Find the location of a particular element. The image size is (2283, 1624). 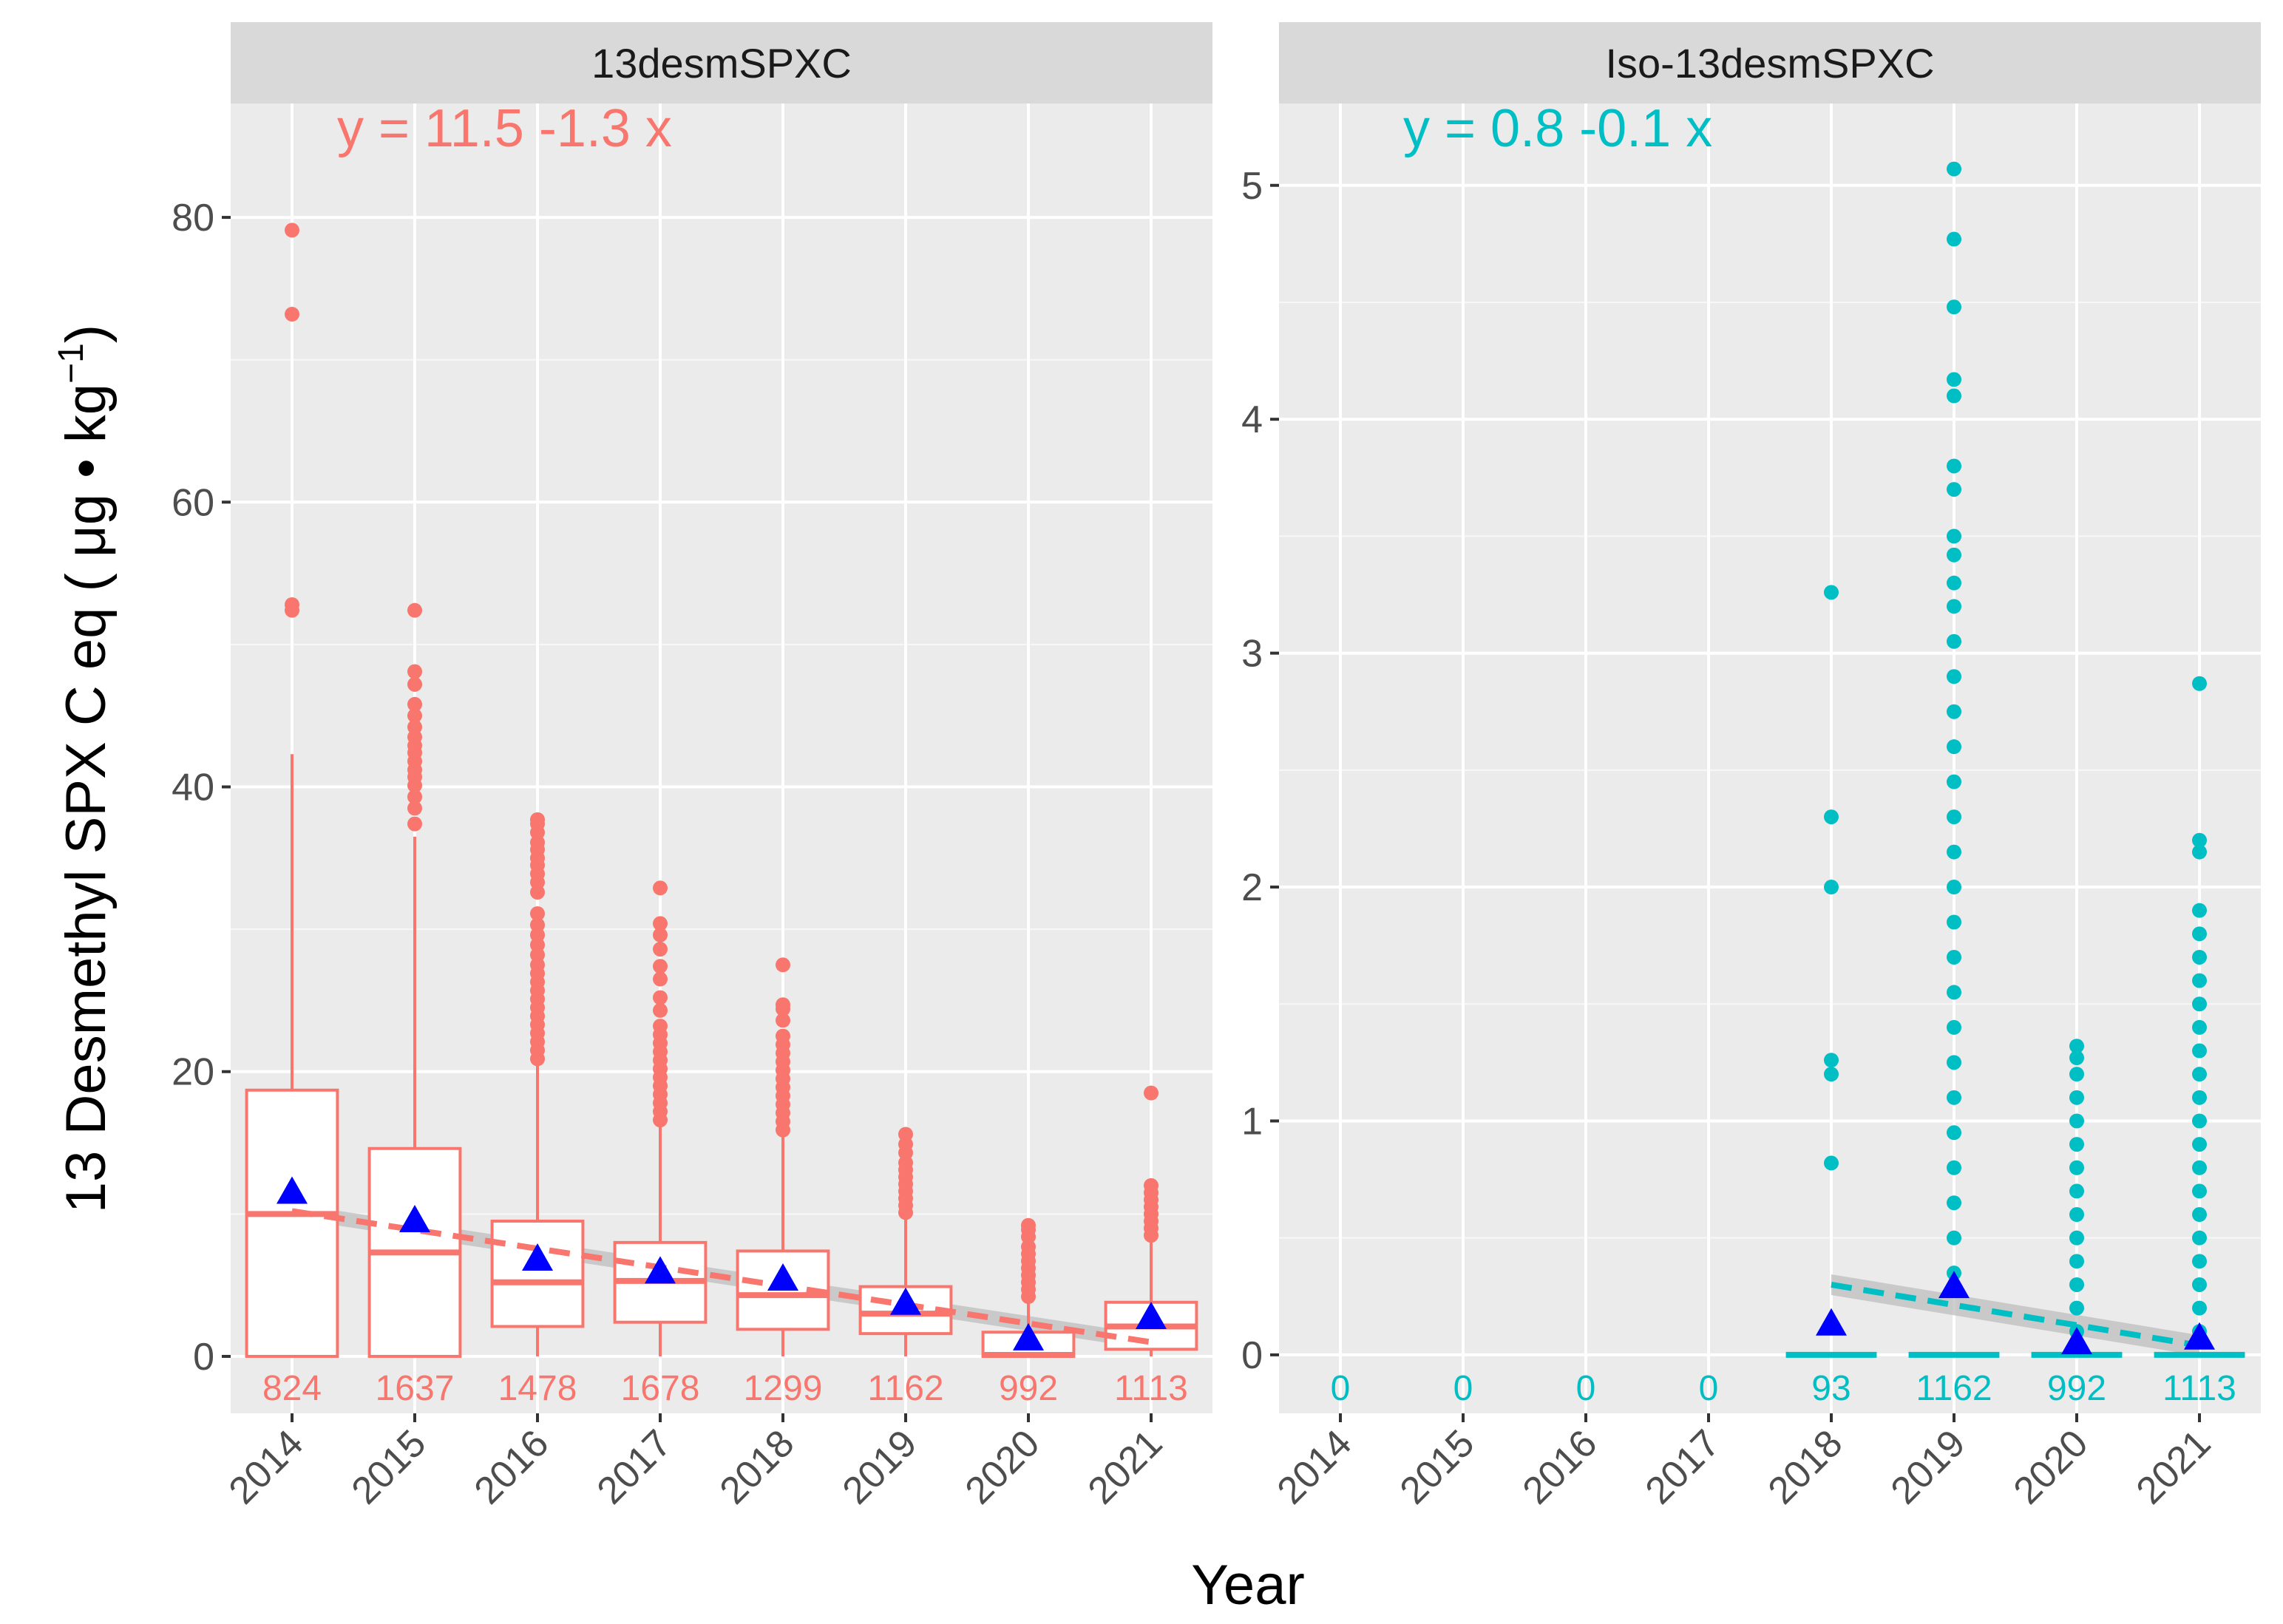

box-2019 is located at coordinates (1954, 759).